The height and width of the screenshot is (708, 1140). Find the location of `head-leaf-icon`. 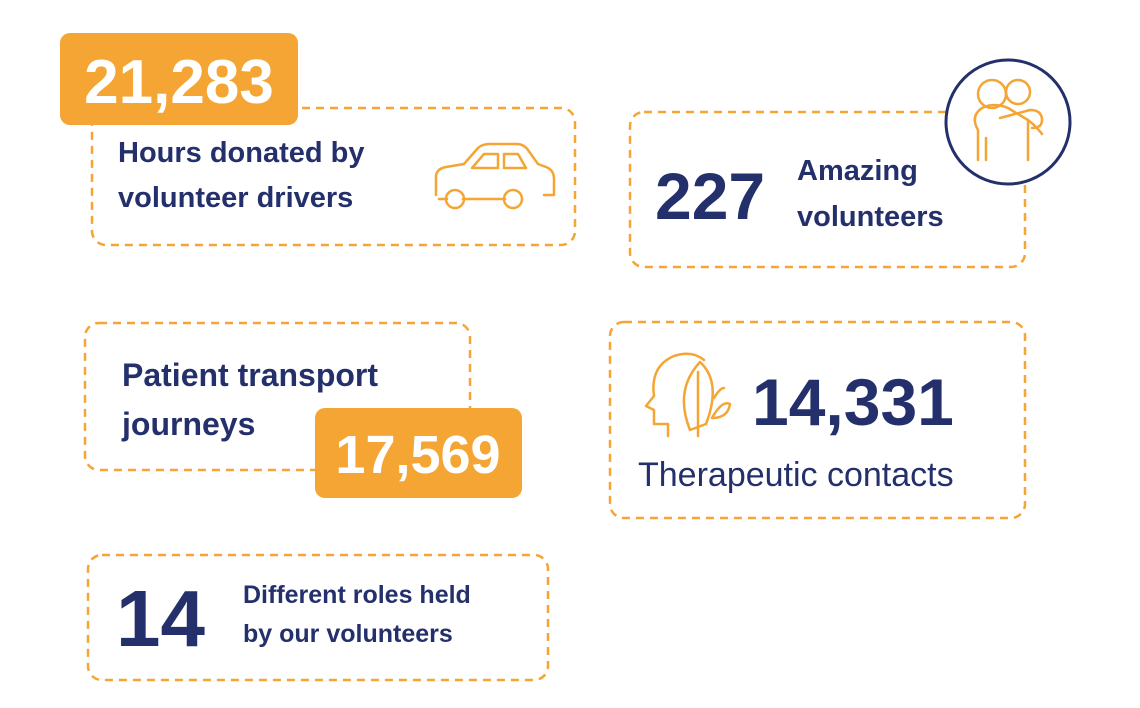

head-leaf-icon is located at coordinates (688, 395).